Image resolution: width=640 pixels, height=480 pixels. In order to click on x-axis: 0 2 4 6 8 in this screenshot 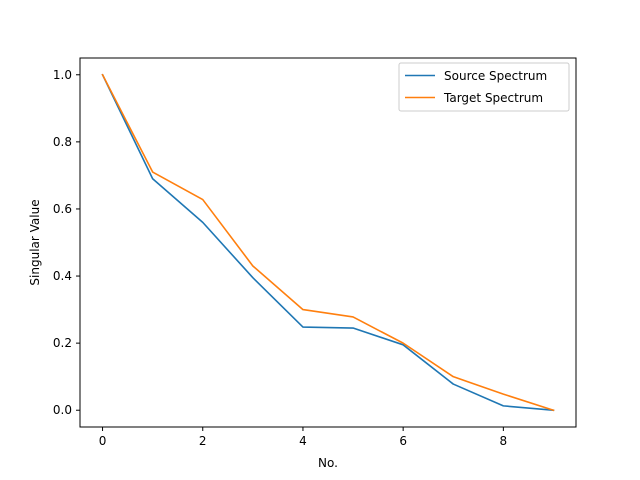, I will do `click(303, 437)`.